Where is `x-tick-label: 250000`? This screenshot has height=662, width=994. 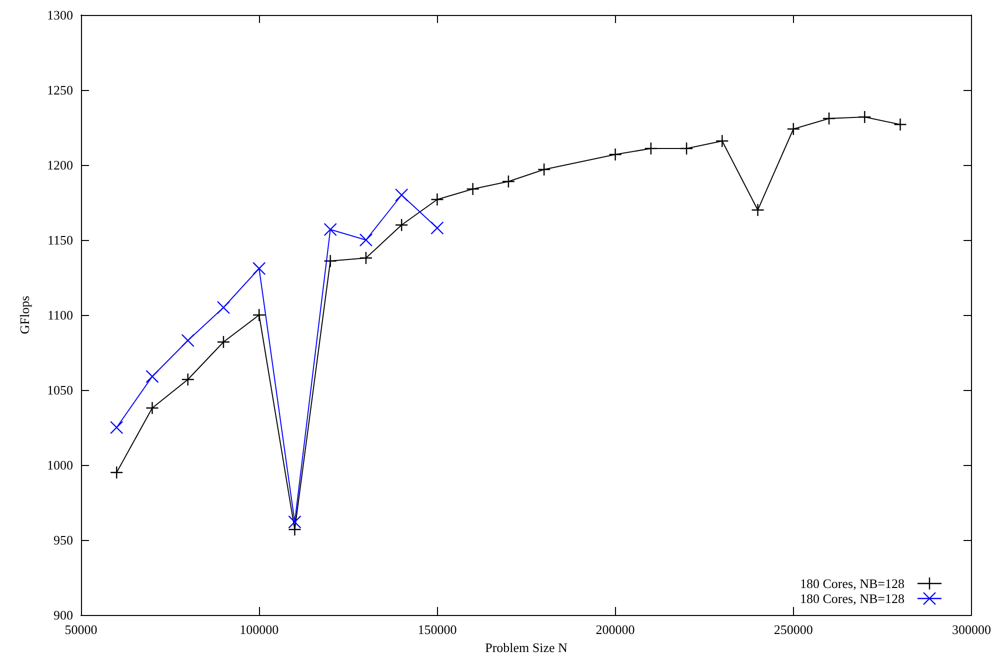
x-tick-label: 250000 is located at coordinates (793, 629).